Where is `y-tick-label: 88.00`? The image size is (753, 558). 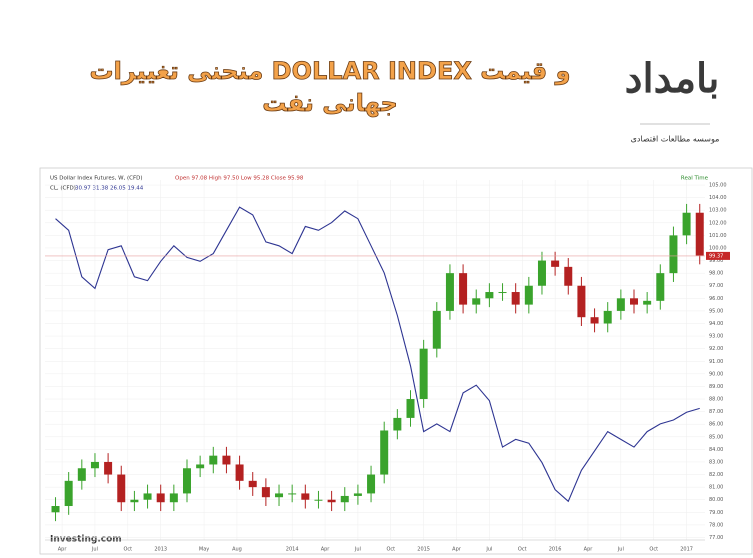 y-tick-label: 88.00 is located at coordinates (716, 400).